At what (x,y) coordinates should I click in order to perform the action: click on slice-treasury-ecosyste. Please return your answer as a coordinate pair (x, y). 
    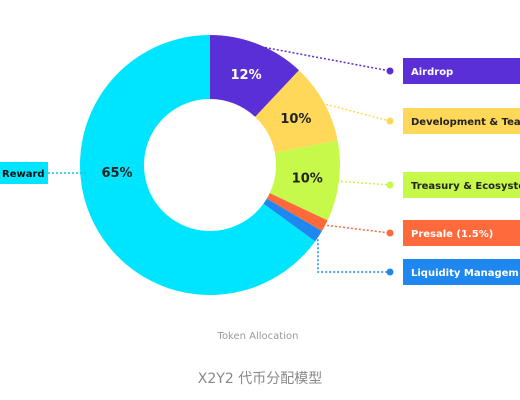
    Looking at the image, I should click on (304, 180).